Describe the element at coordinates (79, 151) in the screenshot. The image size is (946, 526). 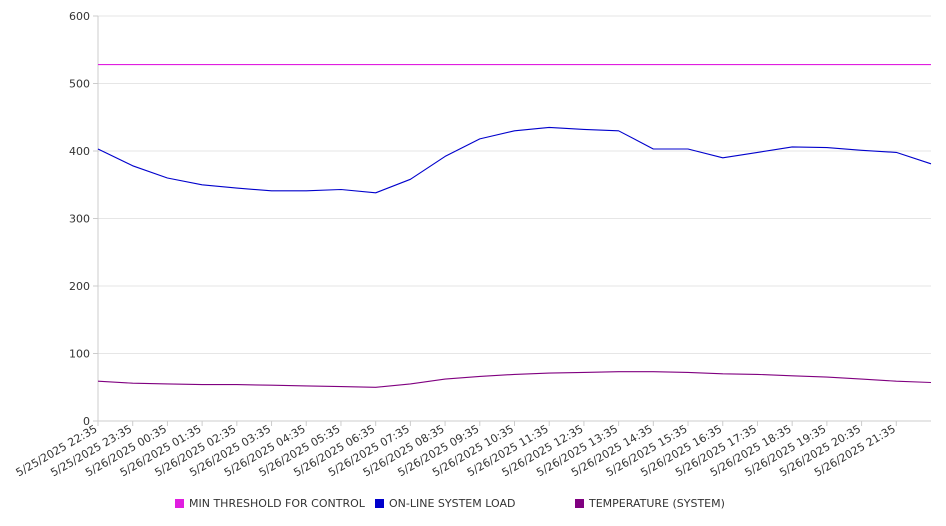
I see `y-tick-label: 400` at that location.